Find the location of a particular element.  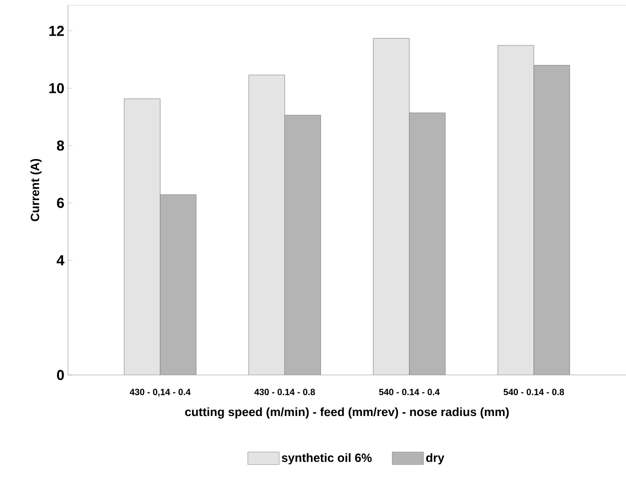

legend-label: dry is located at coordinates (435, 458).